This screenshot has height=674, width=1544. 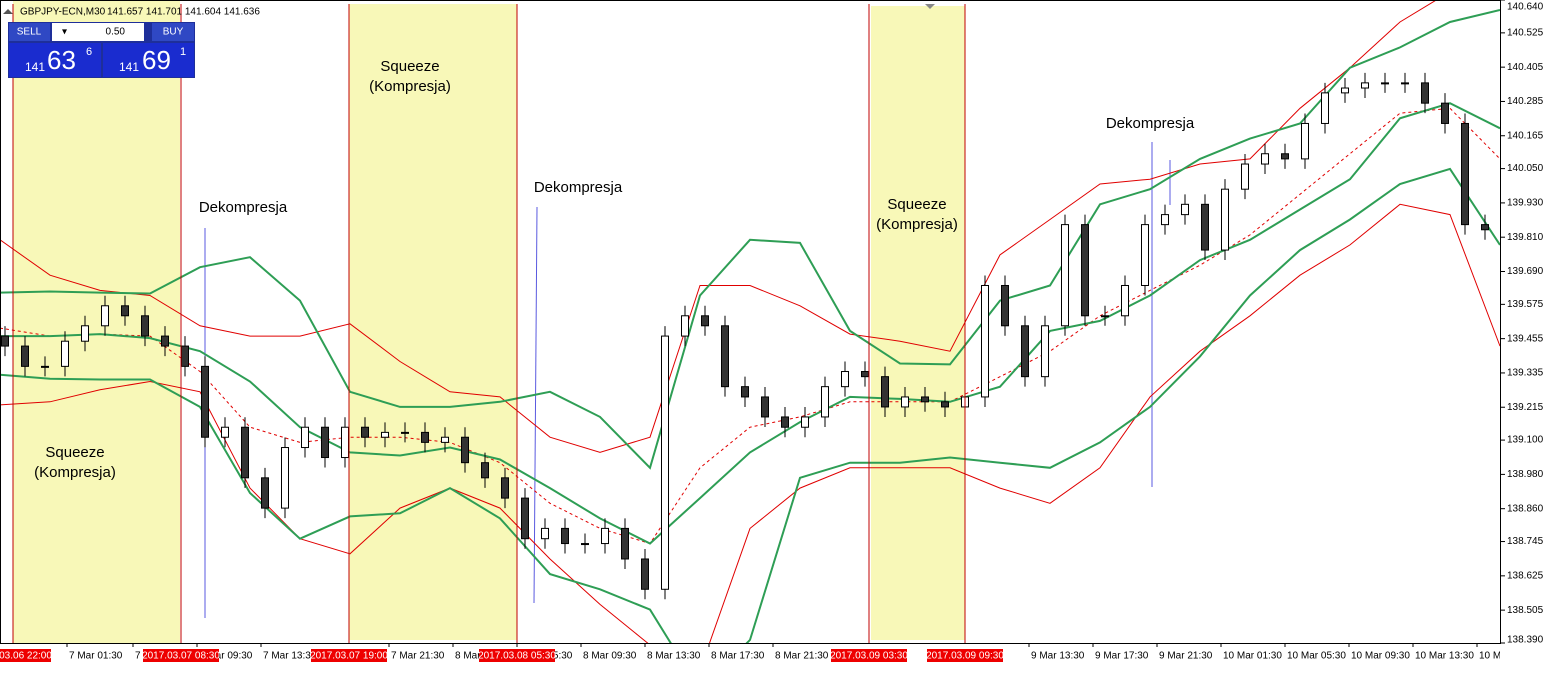 What do you see at coordinates (1508, 656) in the screenshot?
I see `x-tick-label: 10 Mar 17:30` at bounding box center [1508, 656].